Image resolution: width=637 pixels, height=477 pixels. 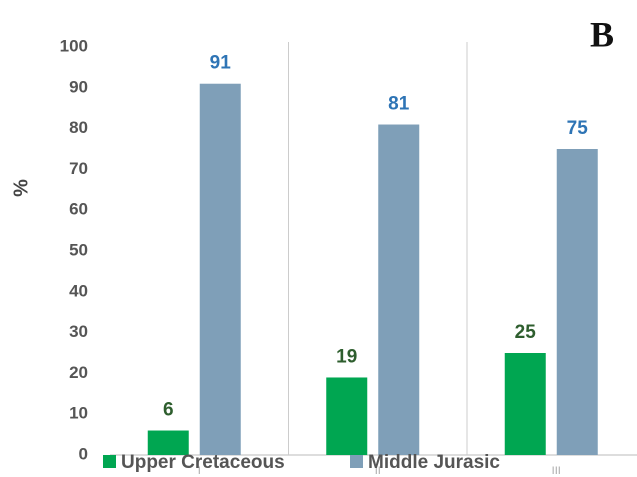 I want to click on y-tick-label: 70, so click(x=78, y=168).